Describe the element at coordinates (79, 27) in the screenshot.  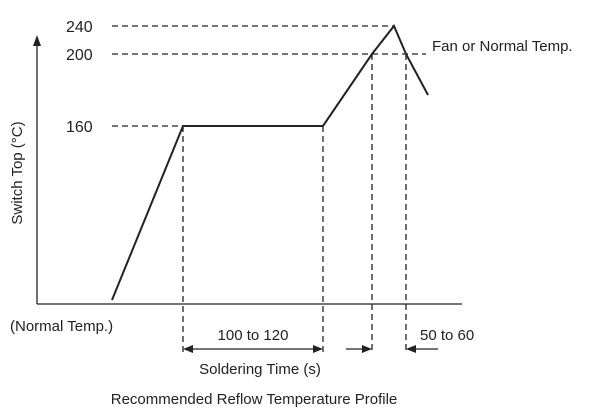
I see `y-tick-label-240: 240` at that location.